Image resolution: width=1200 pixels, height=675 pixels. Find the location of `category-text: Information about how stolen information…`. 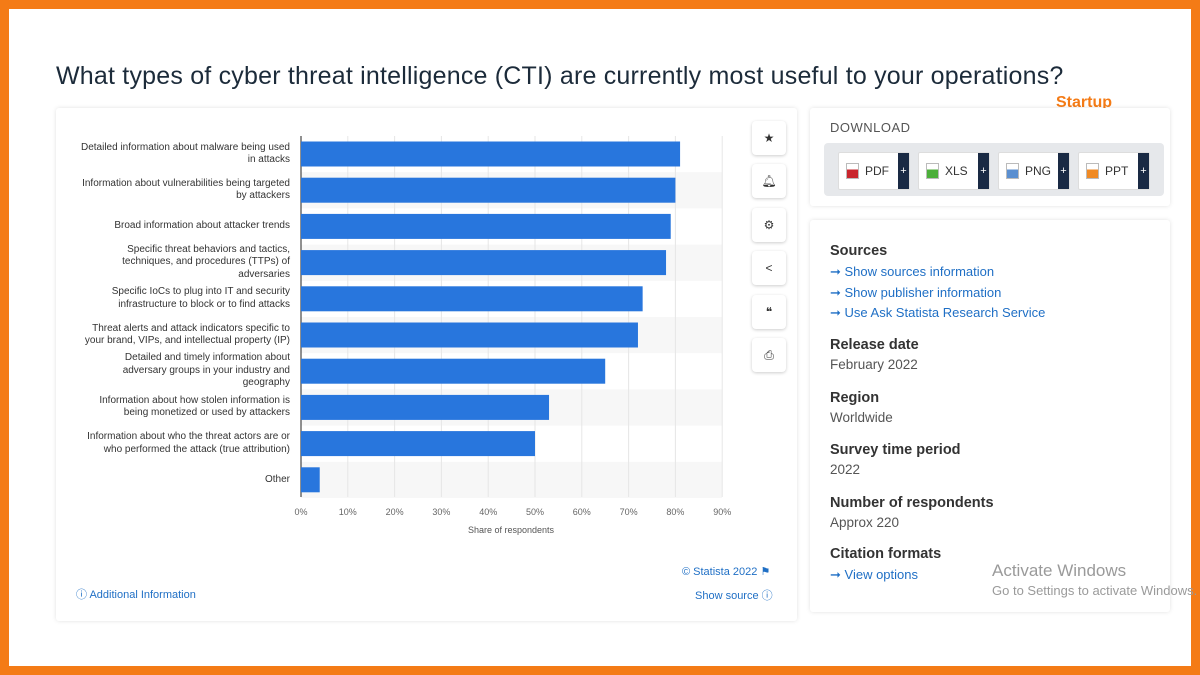

category-text: Information about how stolen information… is located at coordinates (194, 406).